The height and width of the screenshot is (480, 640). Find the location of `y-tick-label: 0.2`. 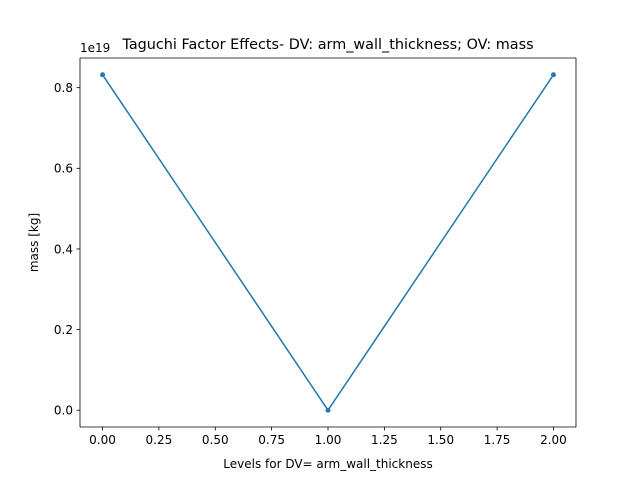

y-tick-label: 0.2 is located at coordinates (63, 330).